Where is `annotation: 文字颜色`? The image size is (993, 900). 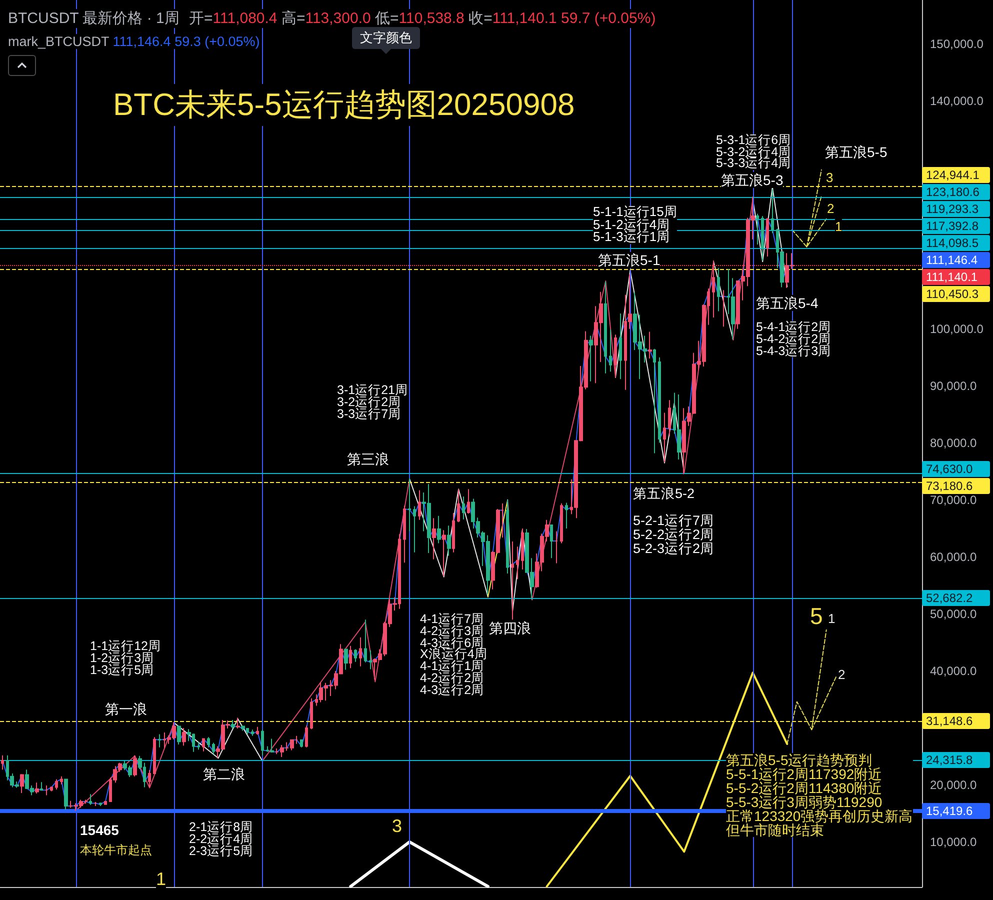
annotation: 文字颜色 is located at coordinates (386, 38).